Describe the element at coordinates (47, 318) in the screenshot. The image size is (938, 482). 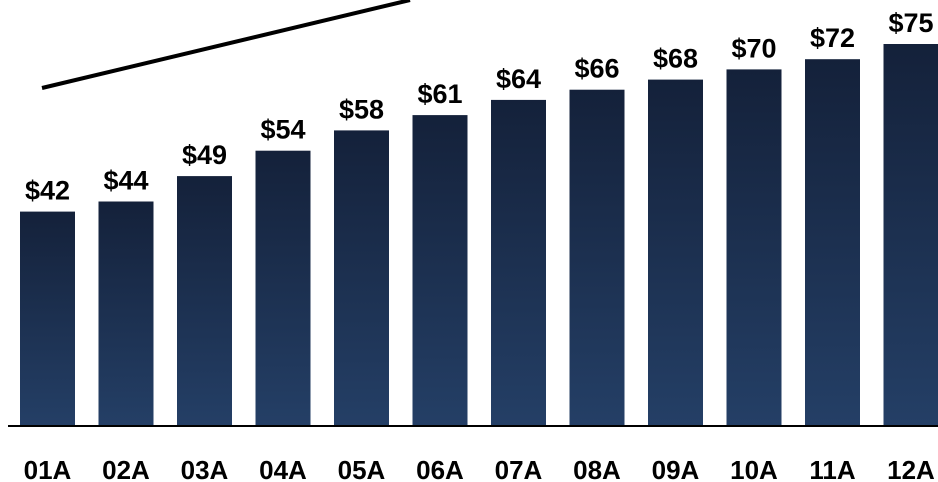
I see `bar-01A` at that location.